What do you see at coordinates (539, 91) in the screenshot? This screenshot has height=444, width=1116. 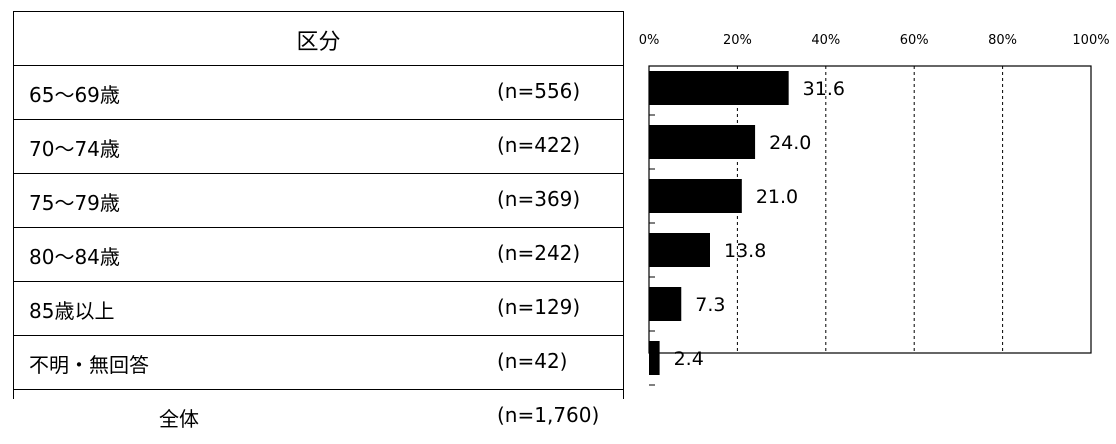 I see `n-label: (n=556)` at bounding box center [539, 91].